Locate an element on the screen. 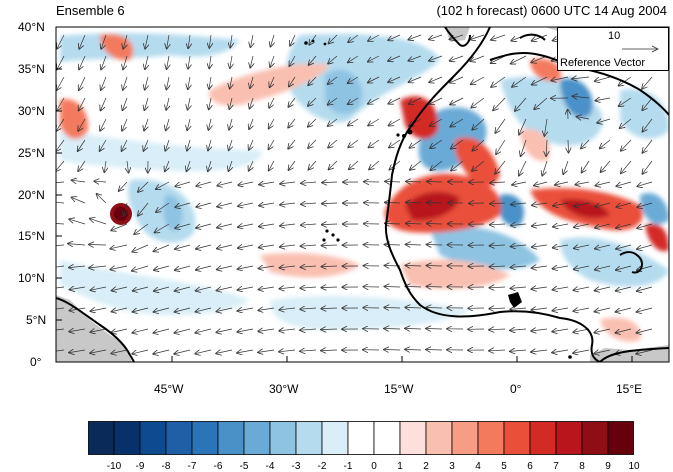 The height and width of the screenshot is (472, 673). lat-tick-label: 30°N is located at coordinates (31, 111).